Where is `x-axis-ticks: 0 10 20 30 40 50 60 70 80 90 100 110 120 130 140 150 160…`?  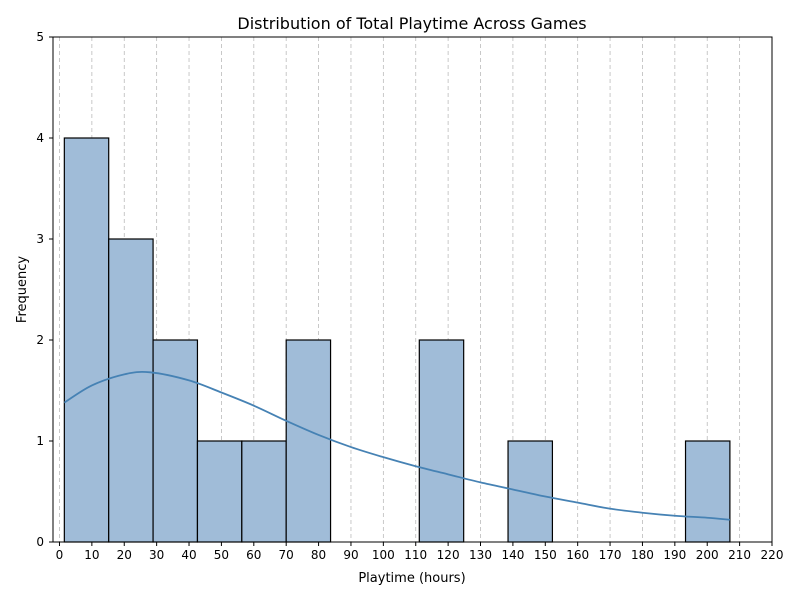
x-axis-ticks: 0 10 20 30 40 50 60 70 80 90 100 110 120 130 140 150 160… is located at coordinates (420, 552).